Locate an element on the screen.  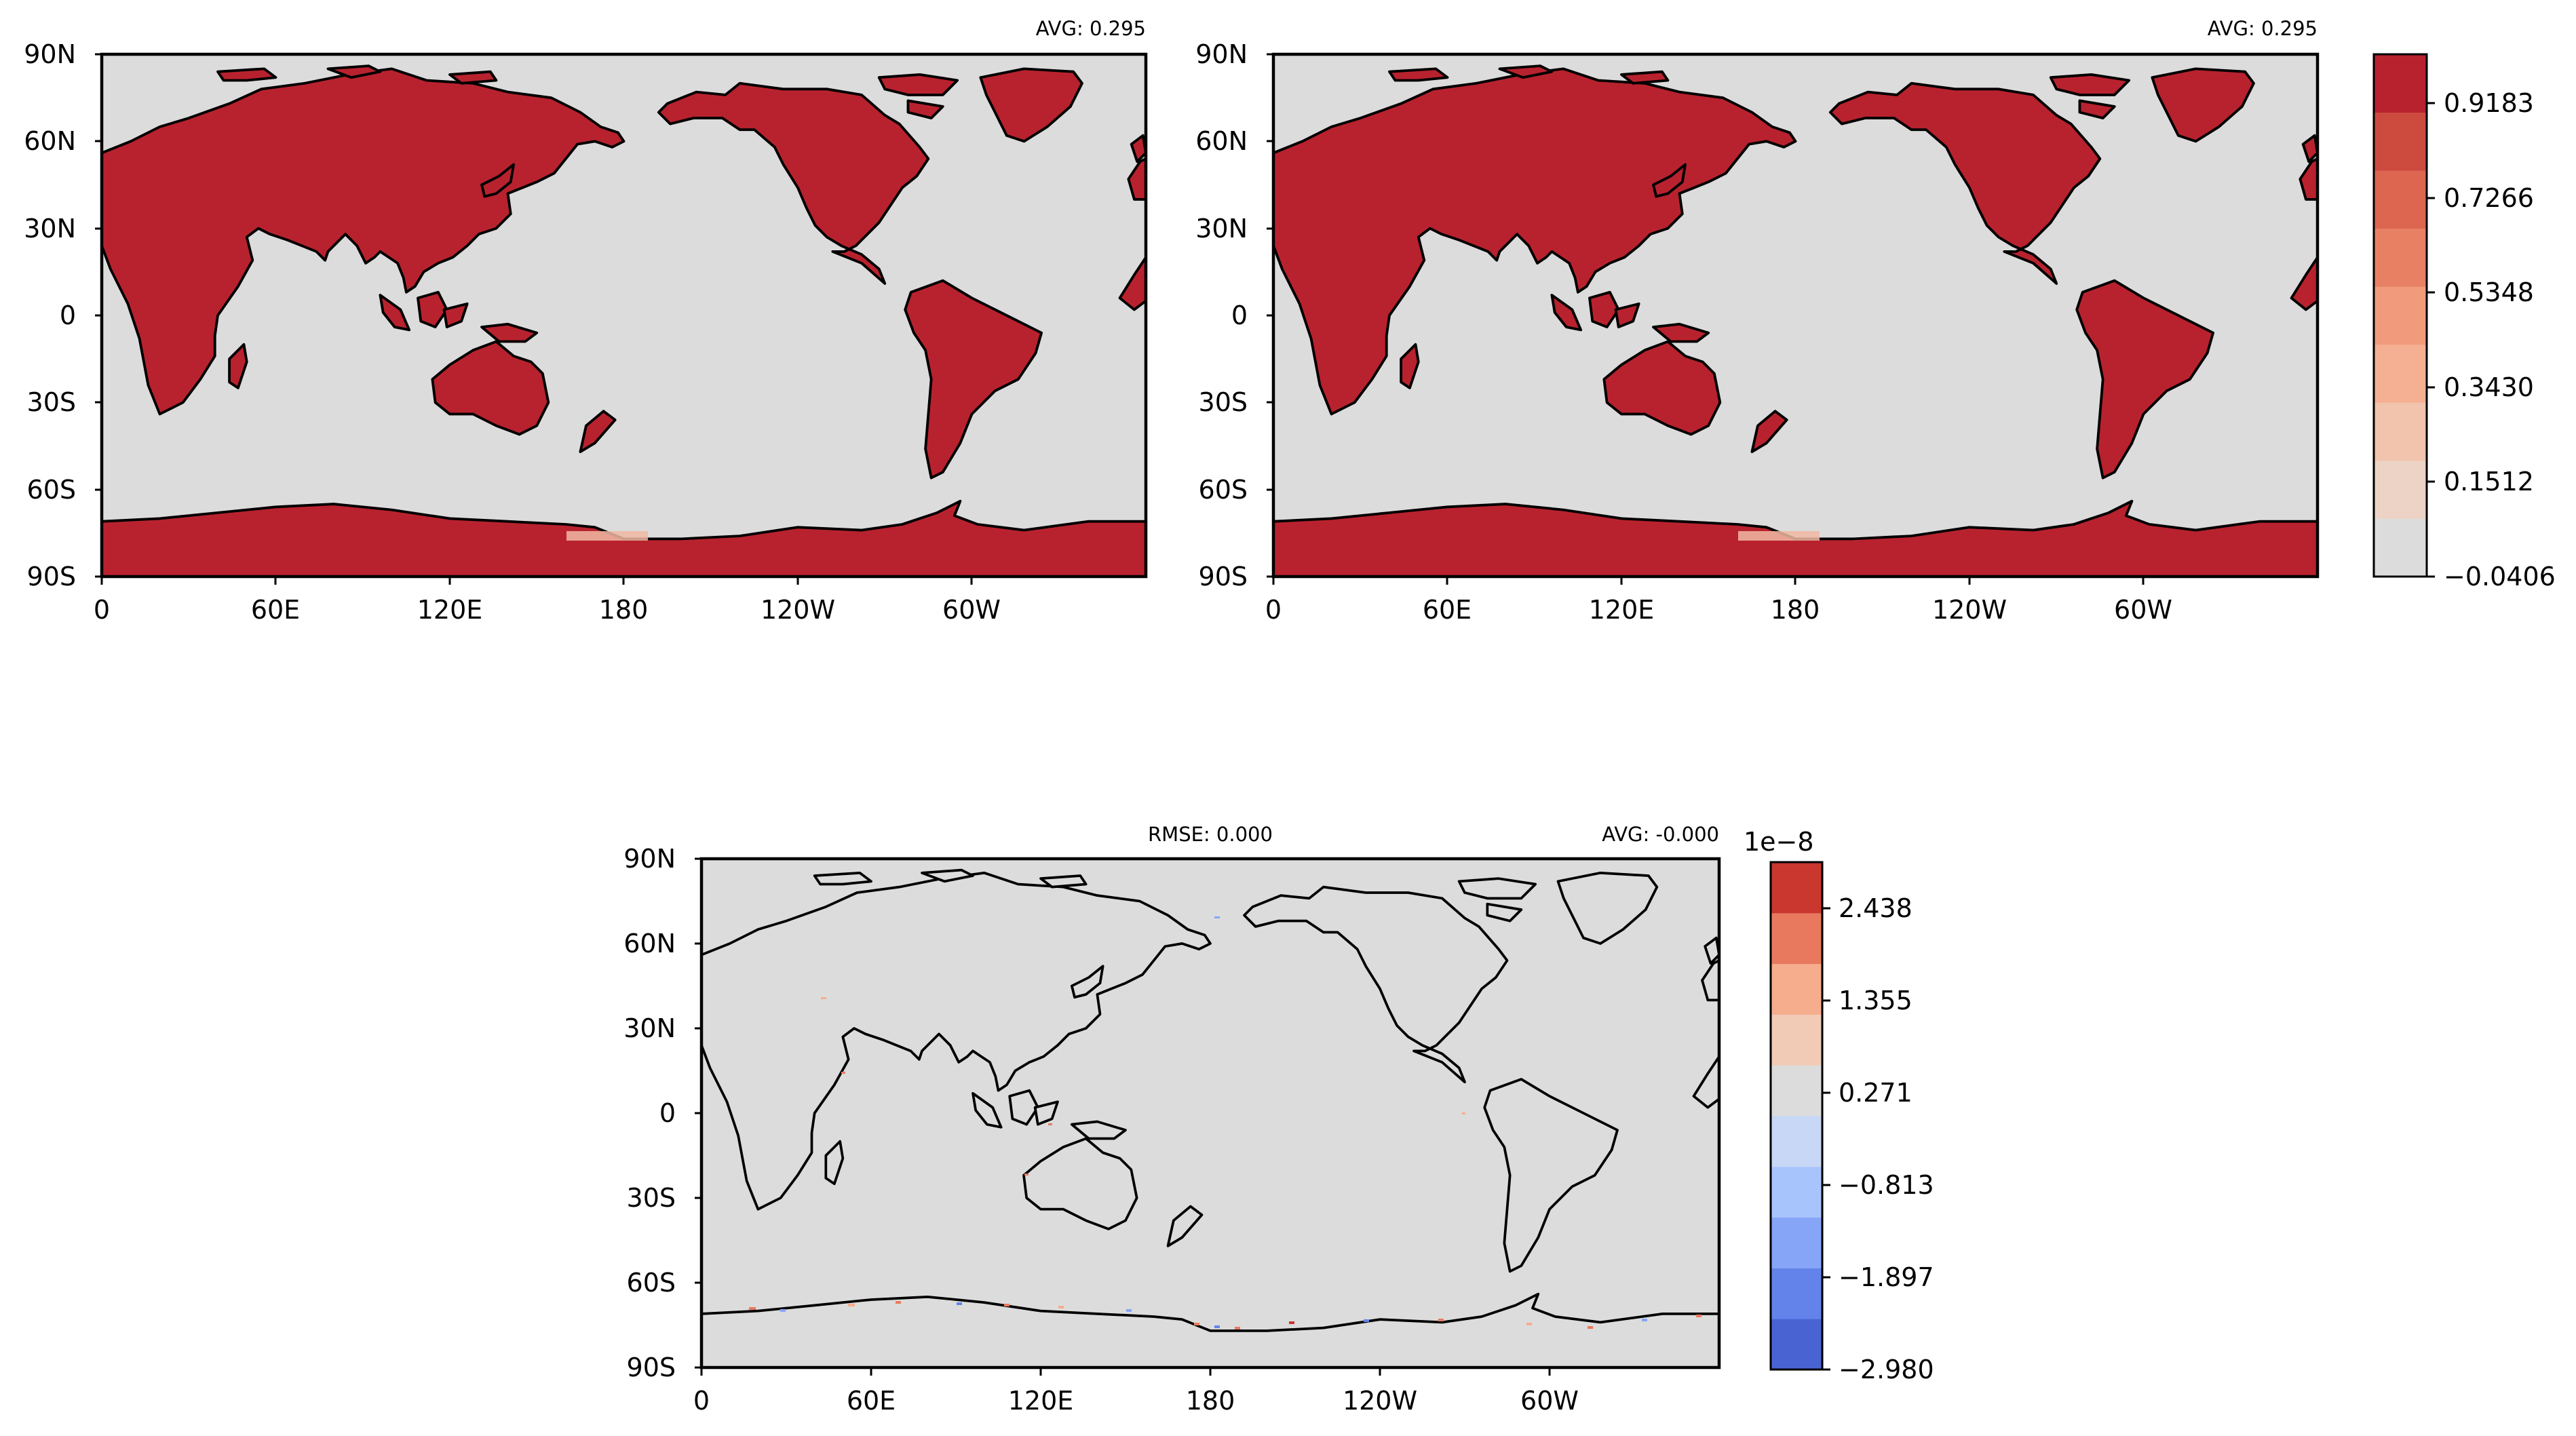
difference-speckles is located at coordinates (1225, 1123).